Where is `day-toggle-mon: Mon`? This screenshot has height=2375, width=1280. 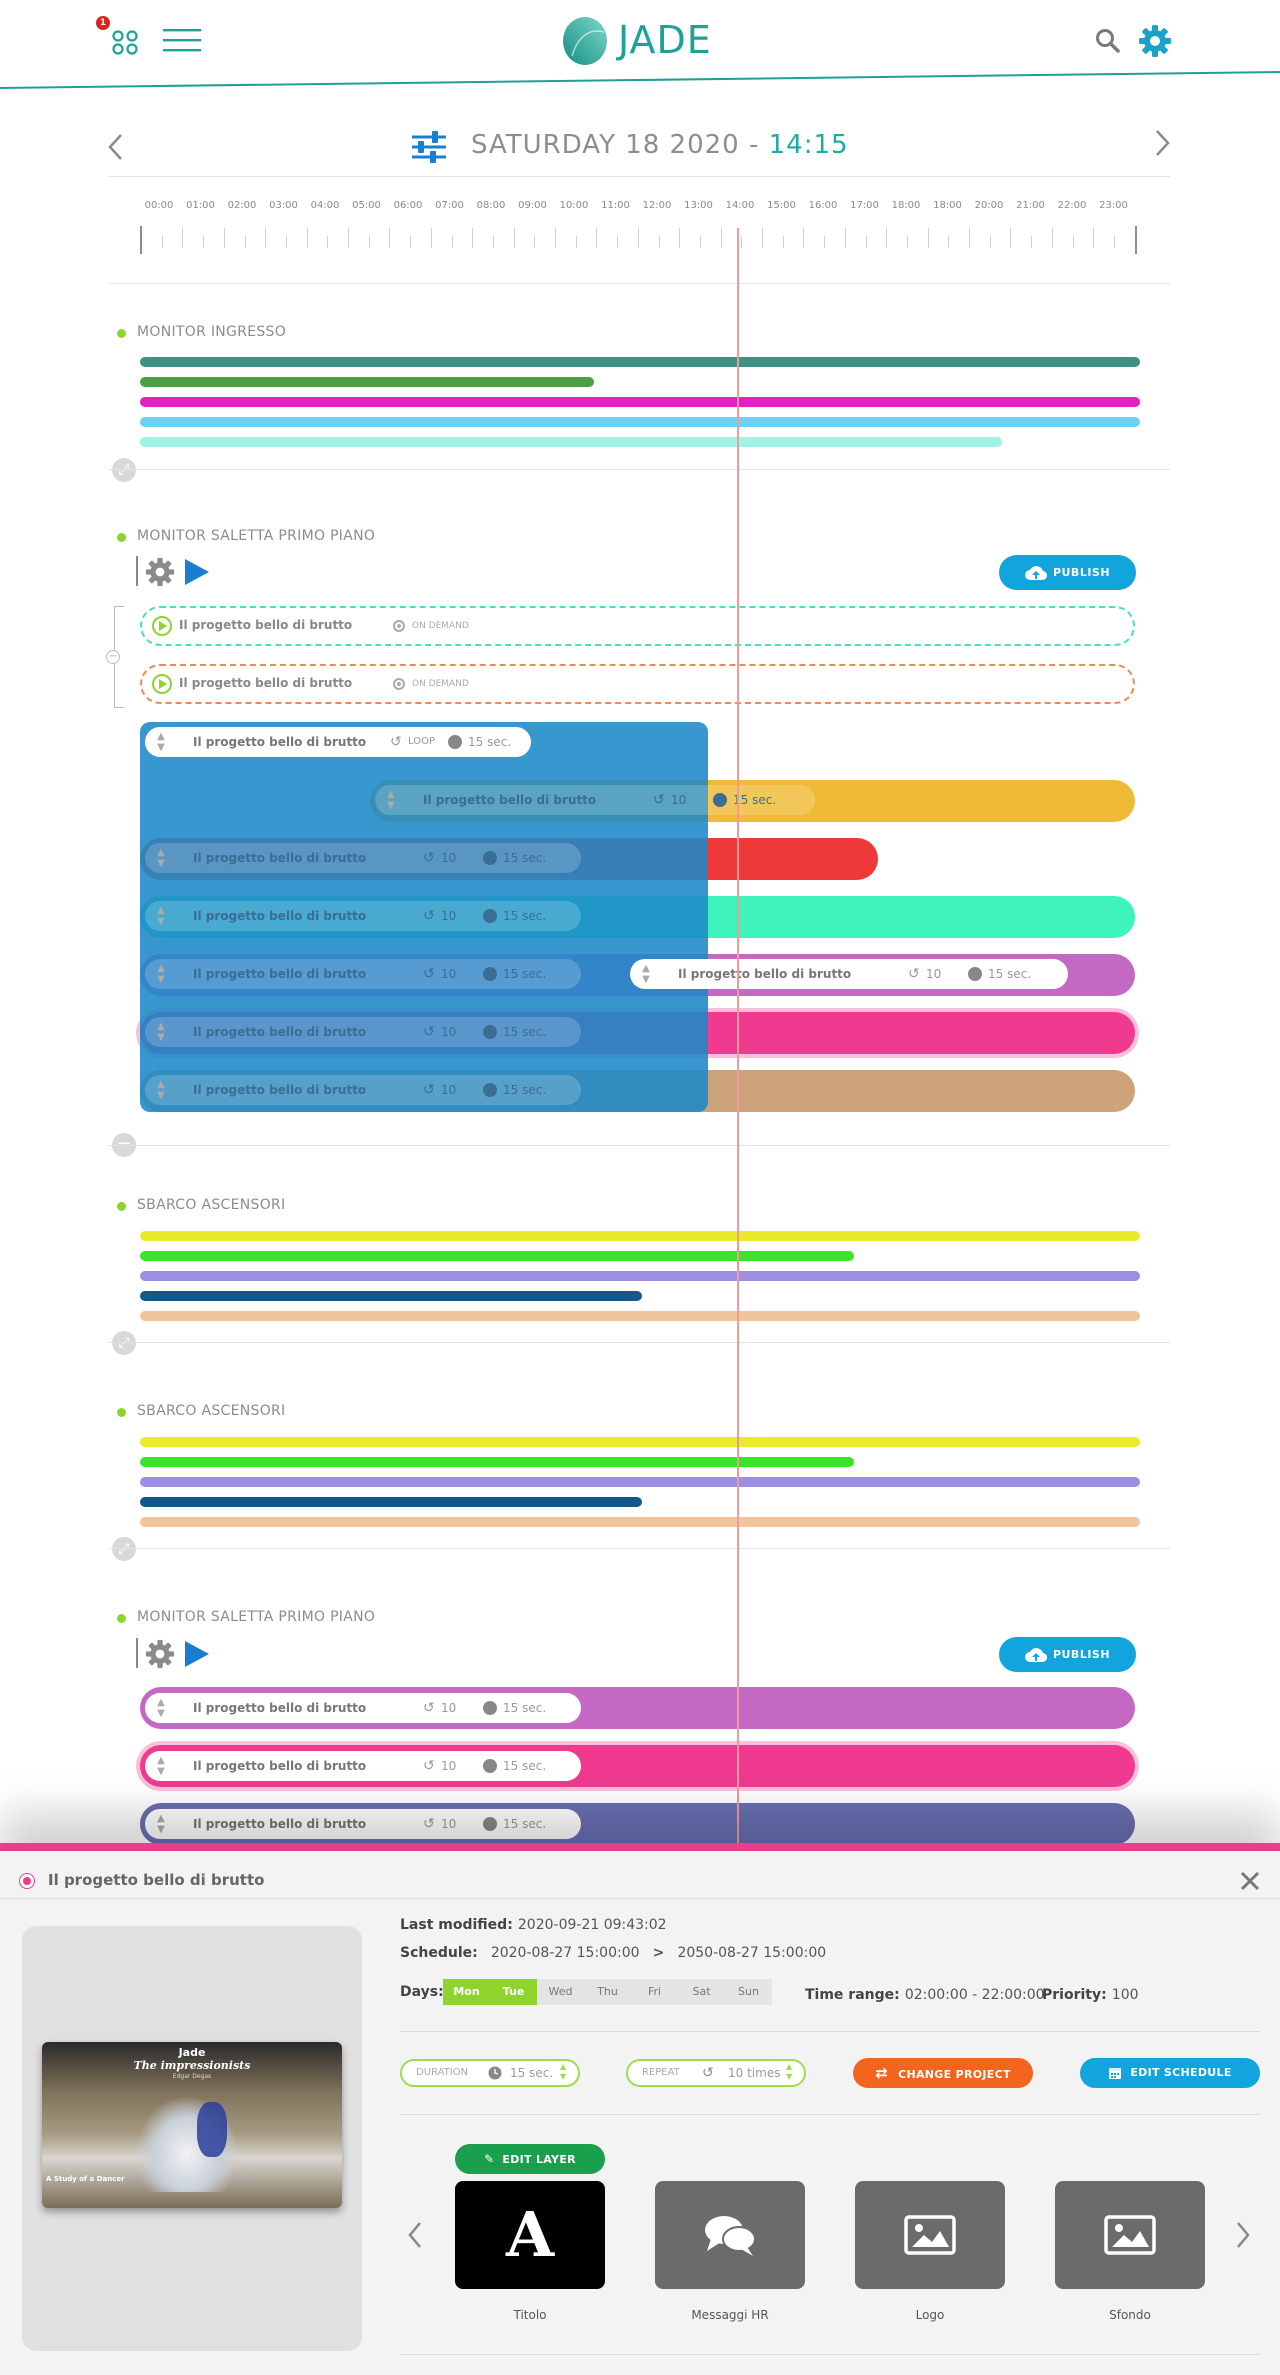 day-toggle-mon: Mon is located at coordinates (466, 1992).